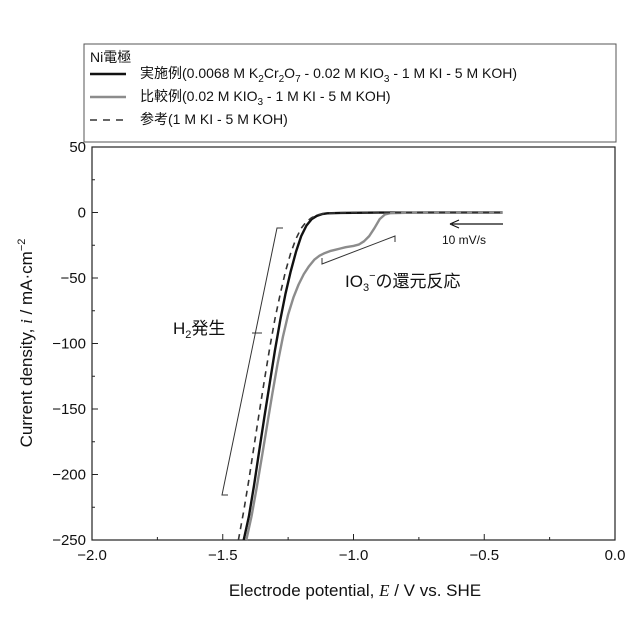 The image size is (640, 640). Describe the element at coordinates (82, 213) in the screenshot. I see `y-tick-label: 0` at that location.